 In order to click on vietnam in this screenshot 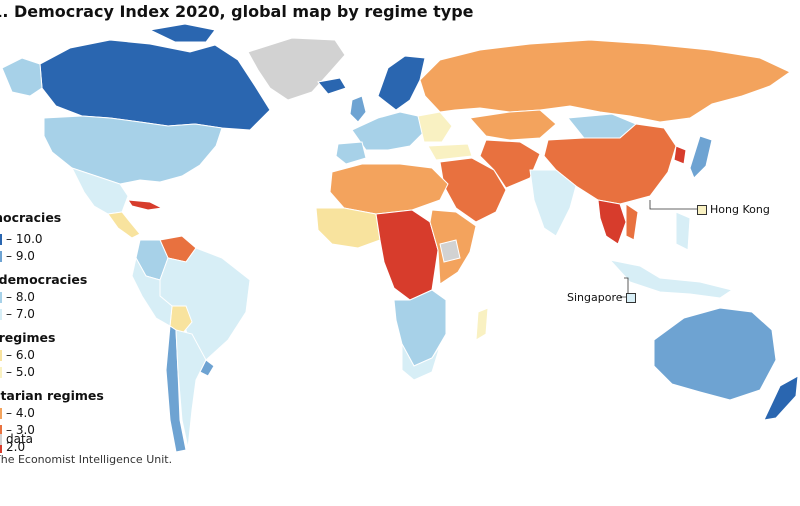, I will do `click(632, 222)`.